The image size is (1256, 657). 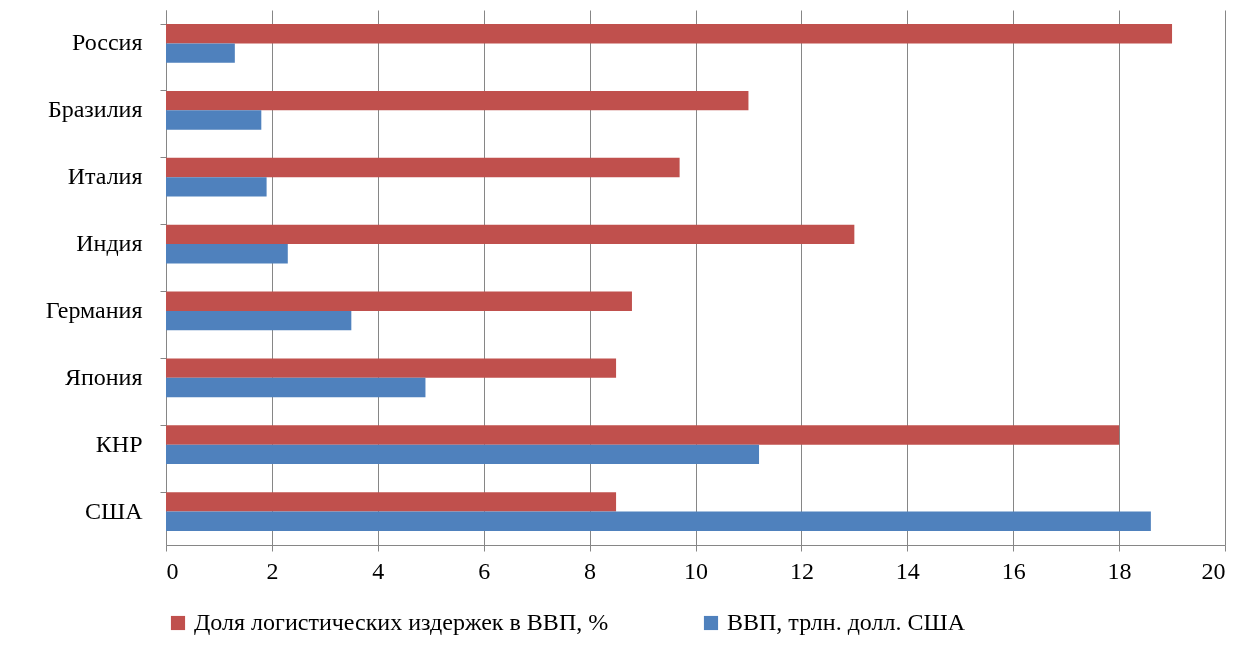 What do you see at coordinates (119, 443) in the screenshot?
I see `y-tick-label: КНР` at bounding box center [119, 443].